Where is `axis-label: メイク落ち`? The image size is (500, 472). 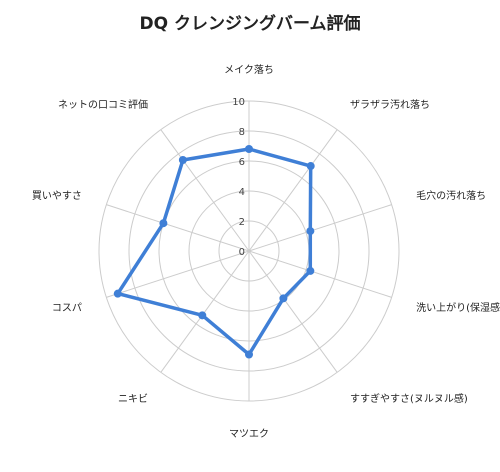 axis-label: メイク落ち is located at coordinates (249, 70).